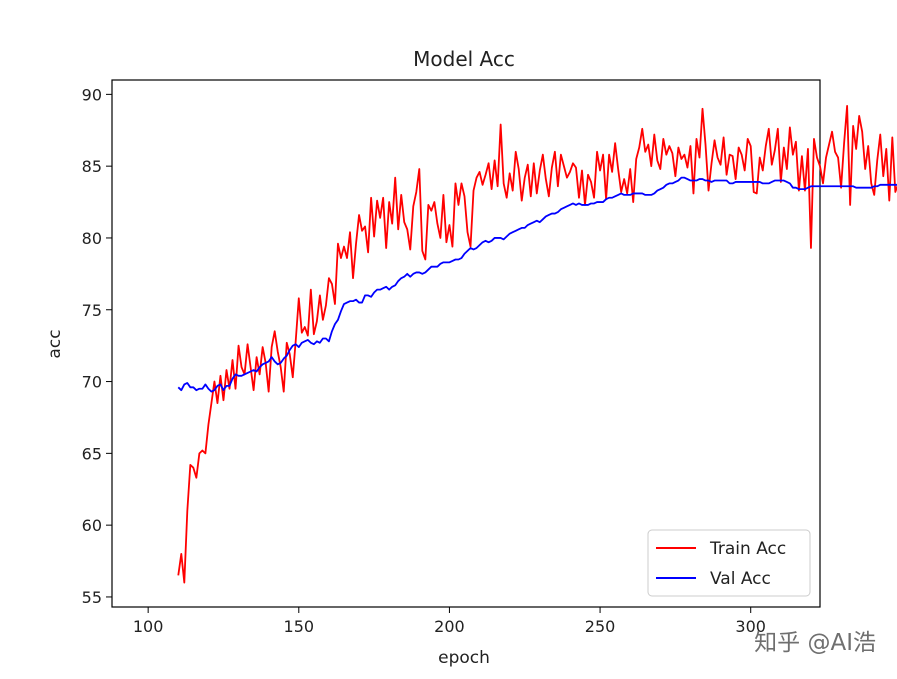  I want to click on x-tick-label-200: 200, so click(449, 626).